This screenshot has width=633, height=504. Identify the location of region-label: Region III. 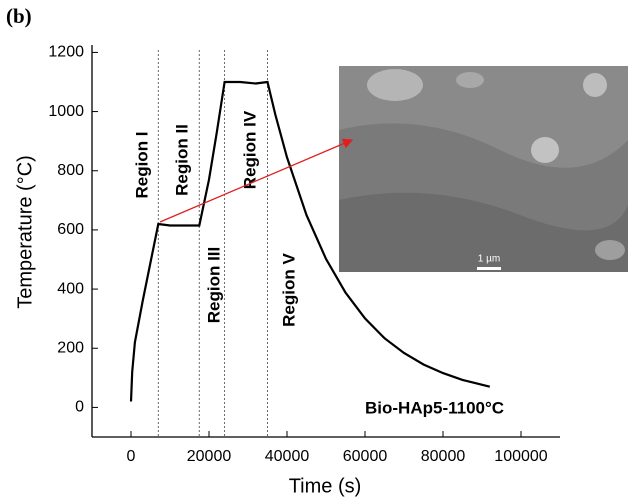
(213, 285).